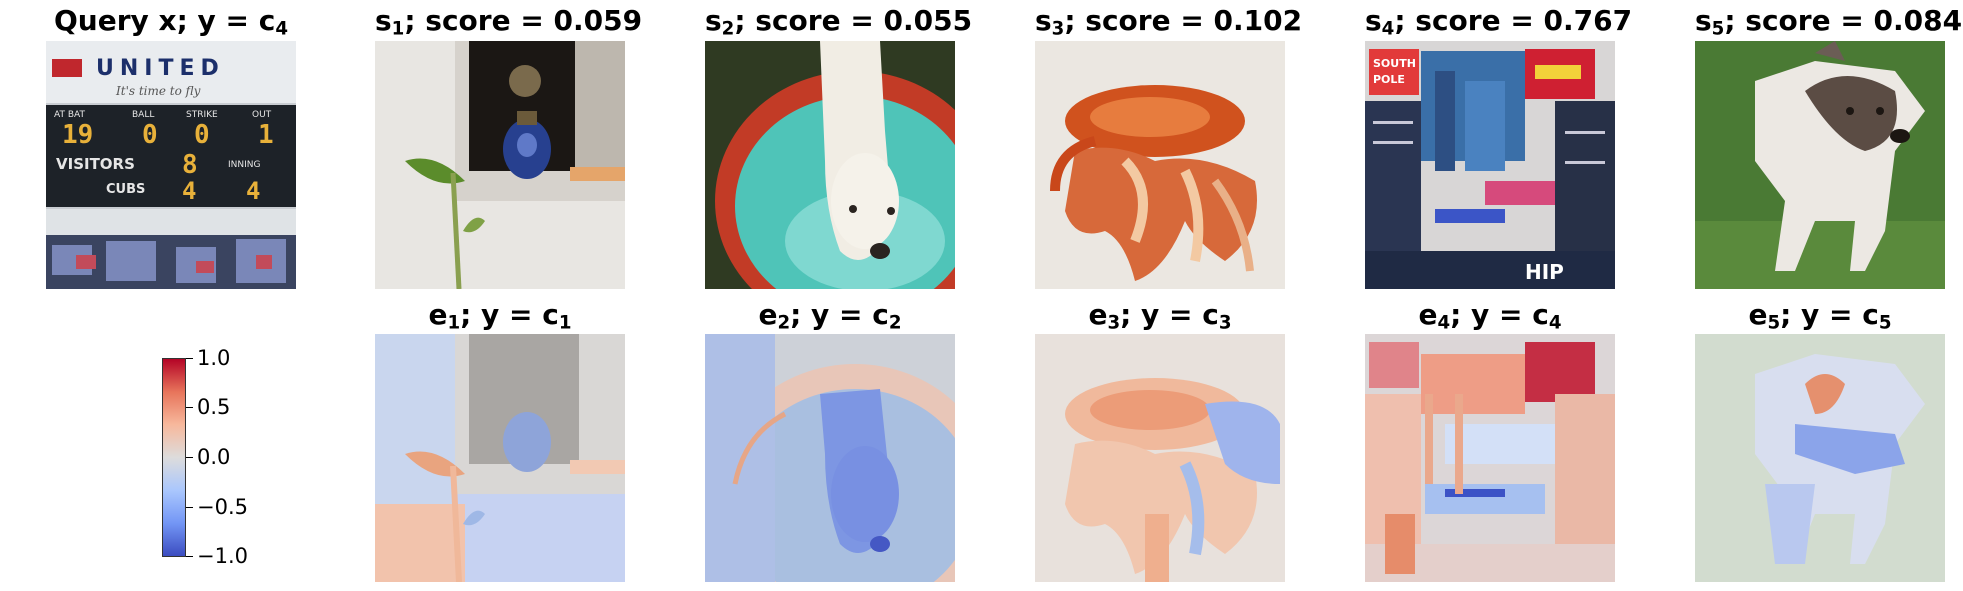 Image resolution: width=1963 pixels, height=591 pixels. What do you see at coordinates (69, 115) in the screenshot?
I see `svg-text: AT BAT` at bounding box center [69, 115].